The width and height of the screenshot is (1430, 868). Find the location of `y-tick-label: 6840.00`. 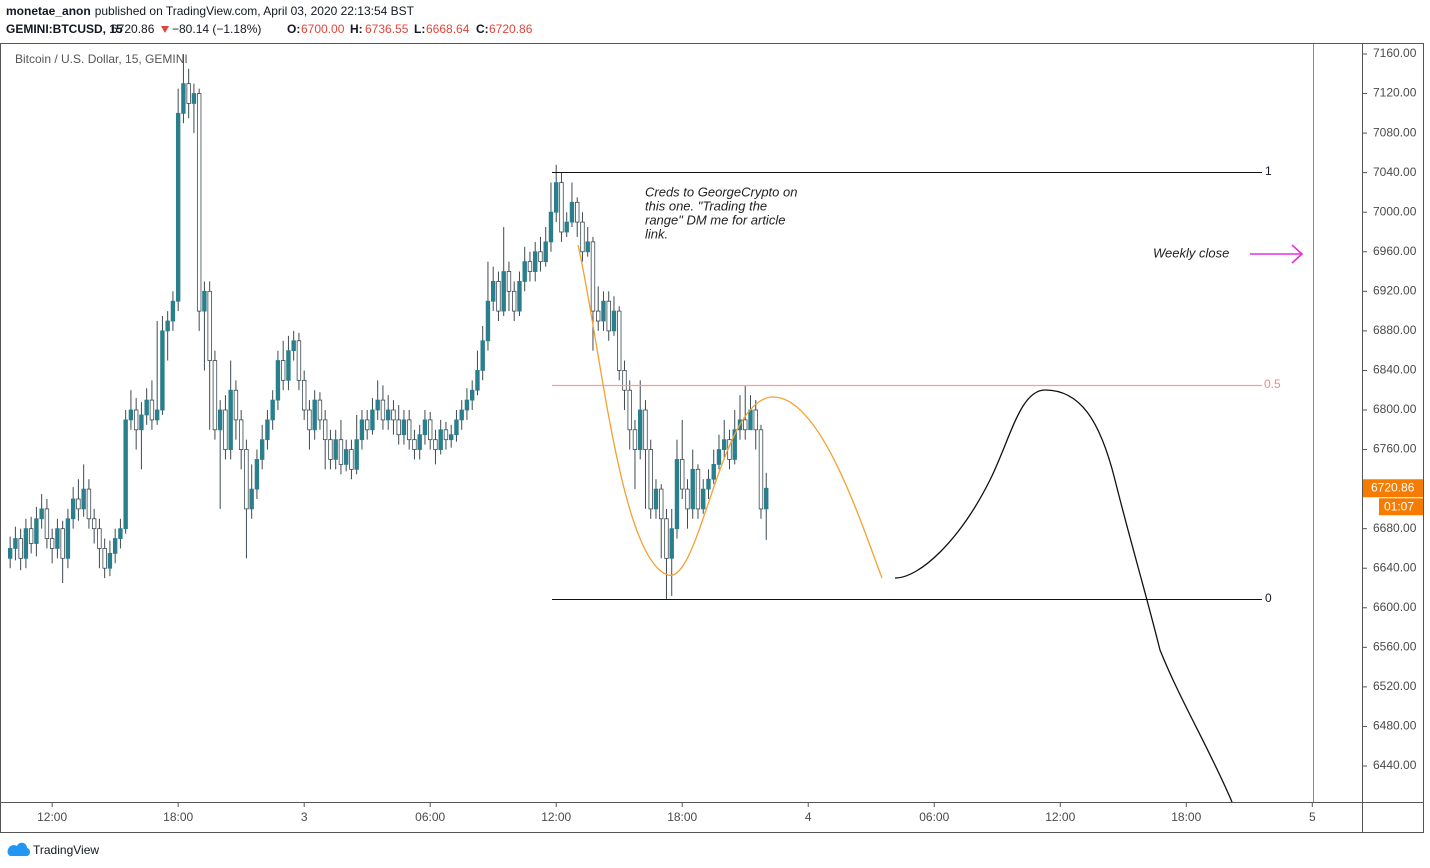

y-tick-label: 6840.00 is located at coordinates (1395, 370).